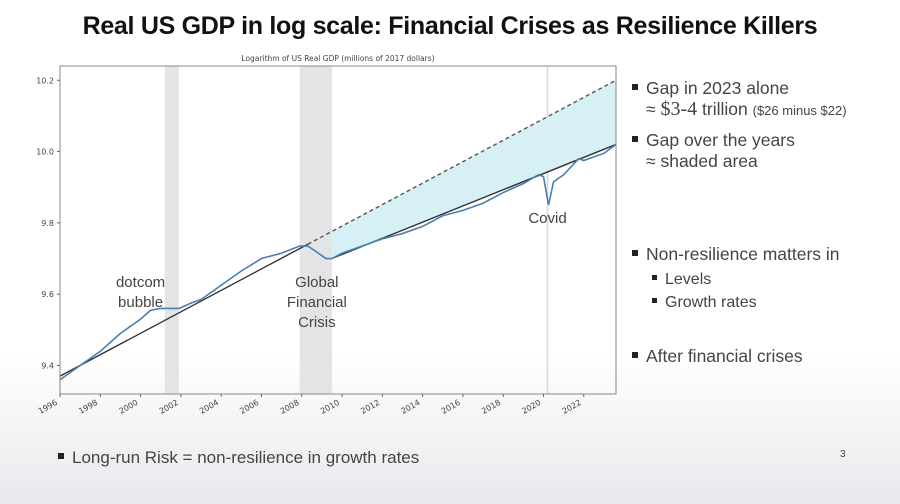 This screenshot has width=900, height=504. Describe the element at coordinates (451, 407) in the screenshot. I see `x-tick-label: 2016` at that location.